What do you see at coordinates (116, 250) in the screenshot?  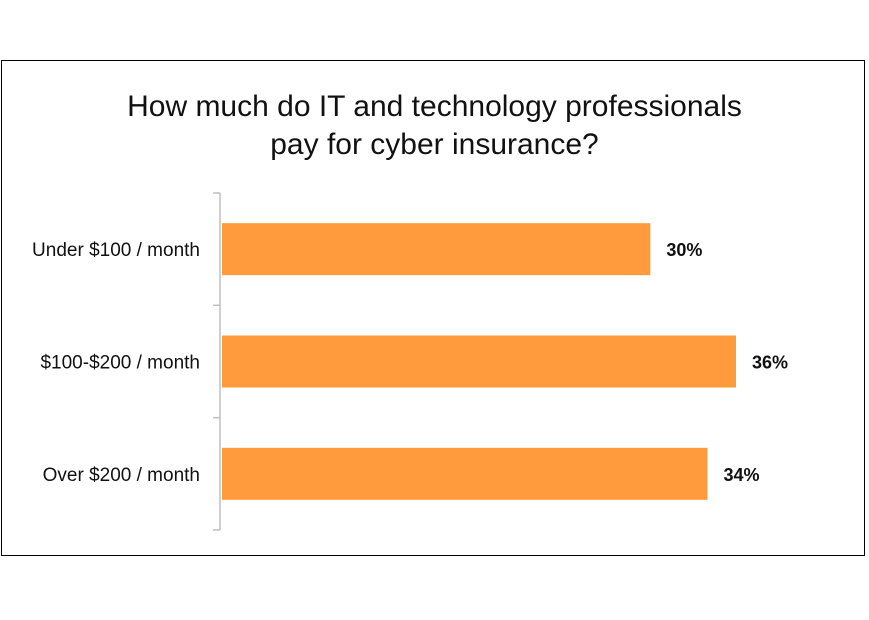 I see `category-label: Under $100 / month` at bounding box center [116, 250].